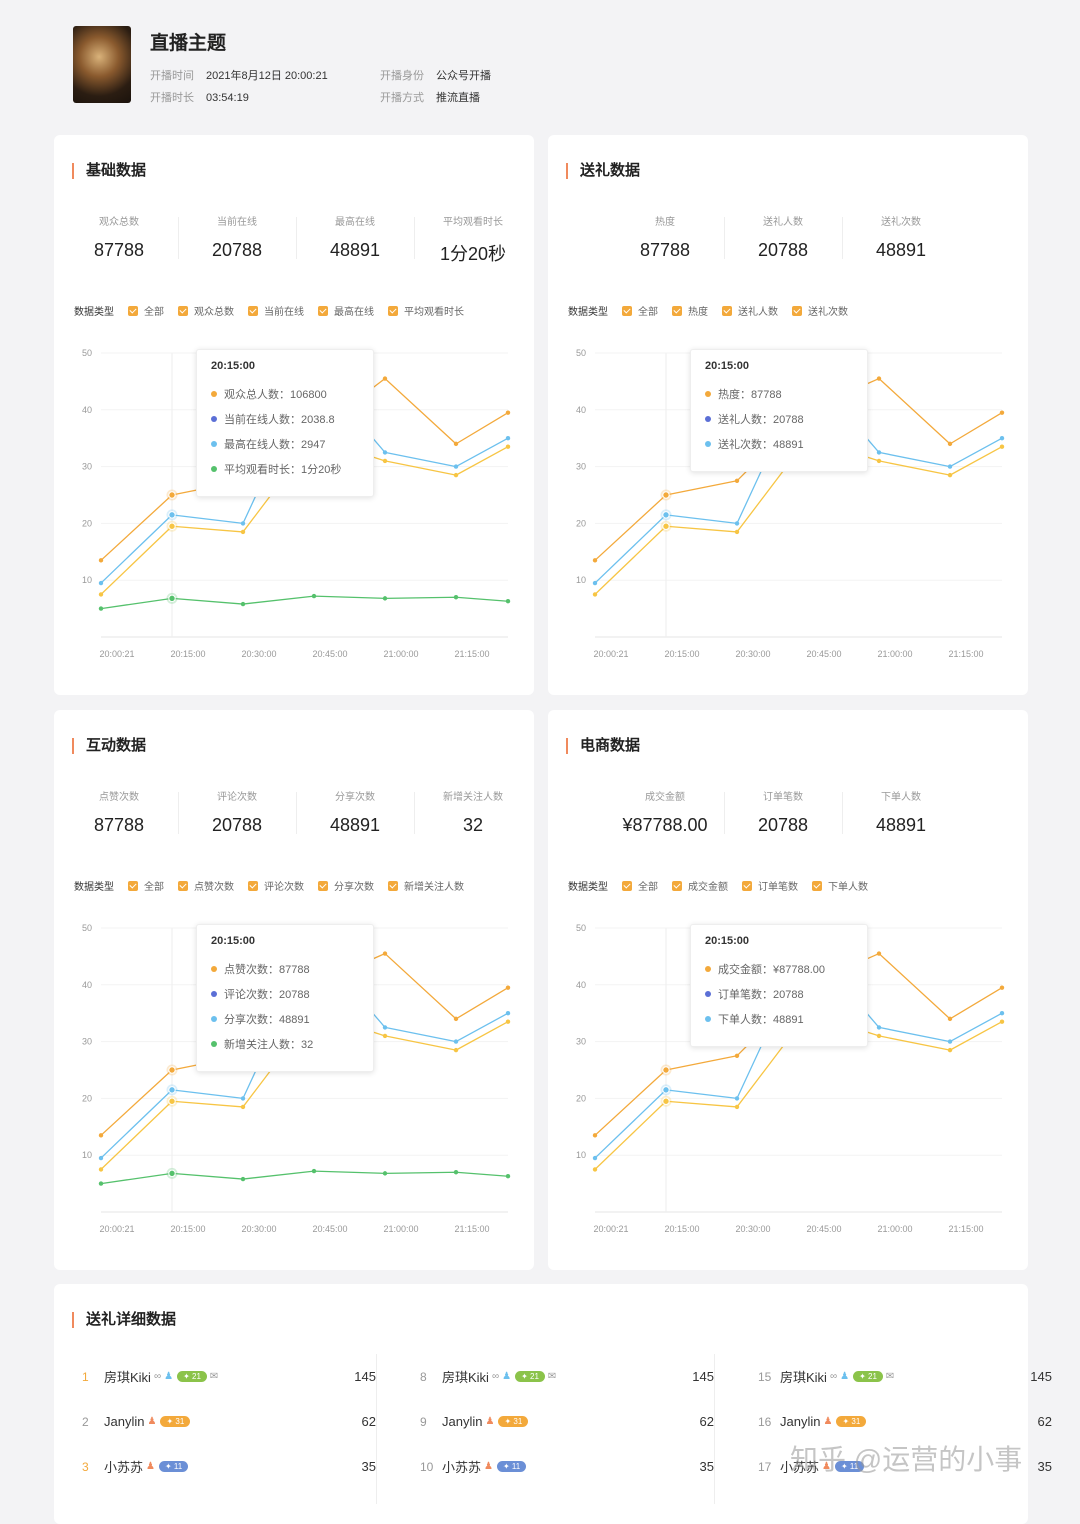 The height and width of the screenshot is (1524, 1080). What do you see at coordinates (229, 1376) in the screenshot?
I see `gift-row: 1 房琪Kiki ∞ ♟ ✦ 21 ✉ 145` at bounding box center [229, 1376].